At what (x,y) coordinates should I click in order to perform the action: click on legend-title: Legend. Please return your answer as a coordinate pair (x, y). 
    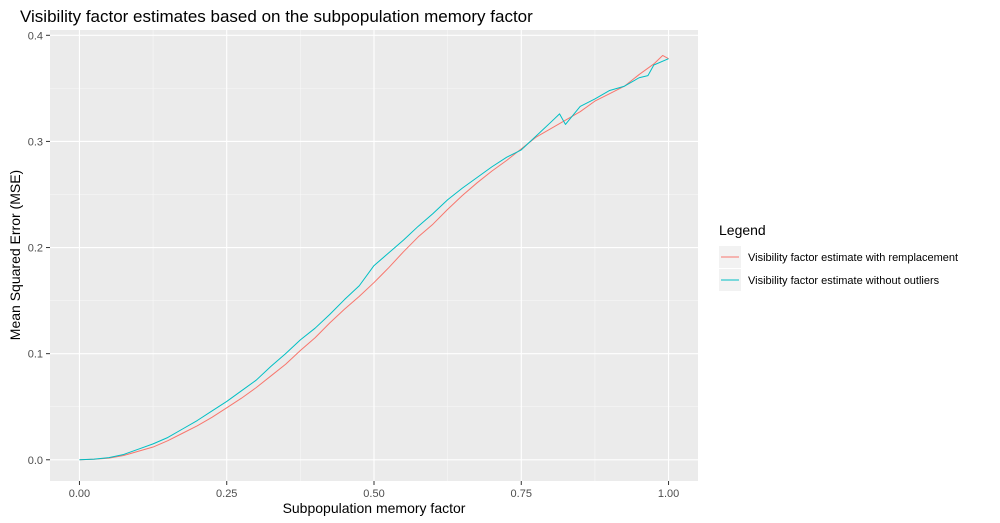
    Looking at the image, I should click on (742, 230).